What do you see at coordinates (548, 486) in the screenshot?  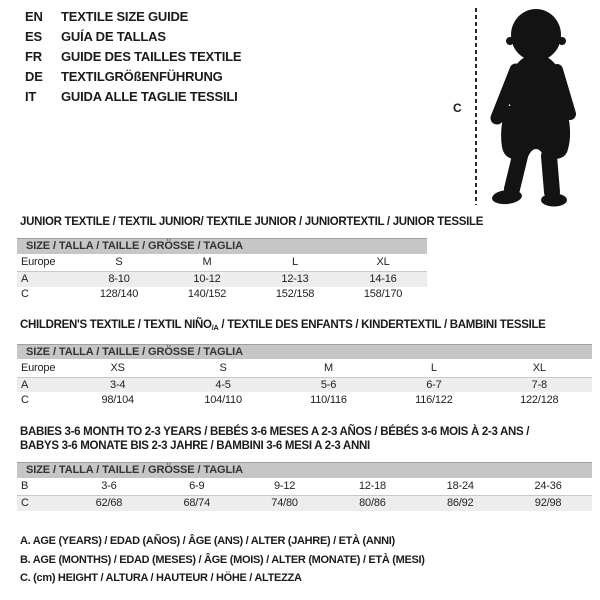 I see `table-cell: 24-36` at bounding box center [548, 486].